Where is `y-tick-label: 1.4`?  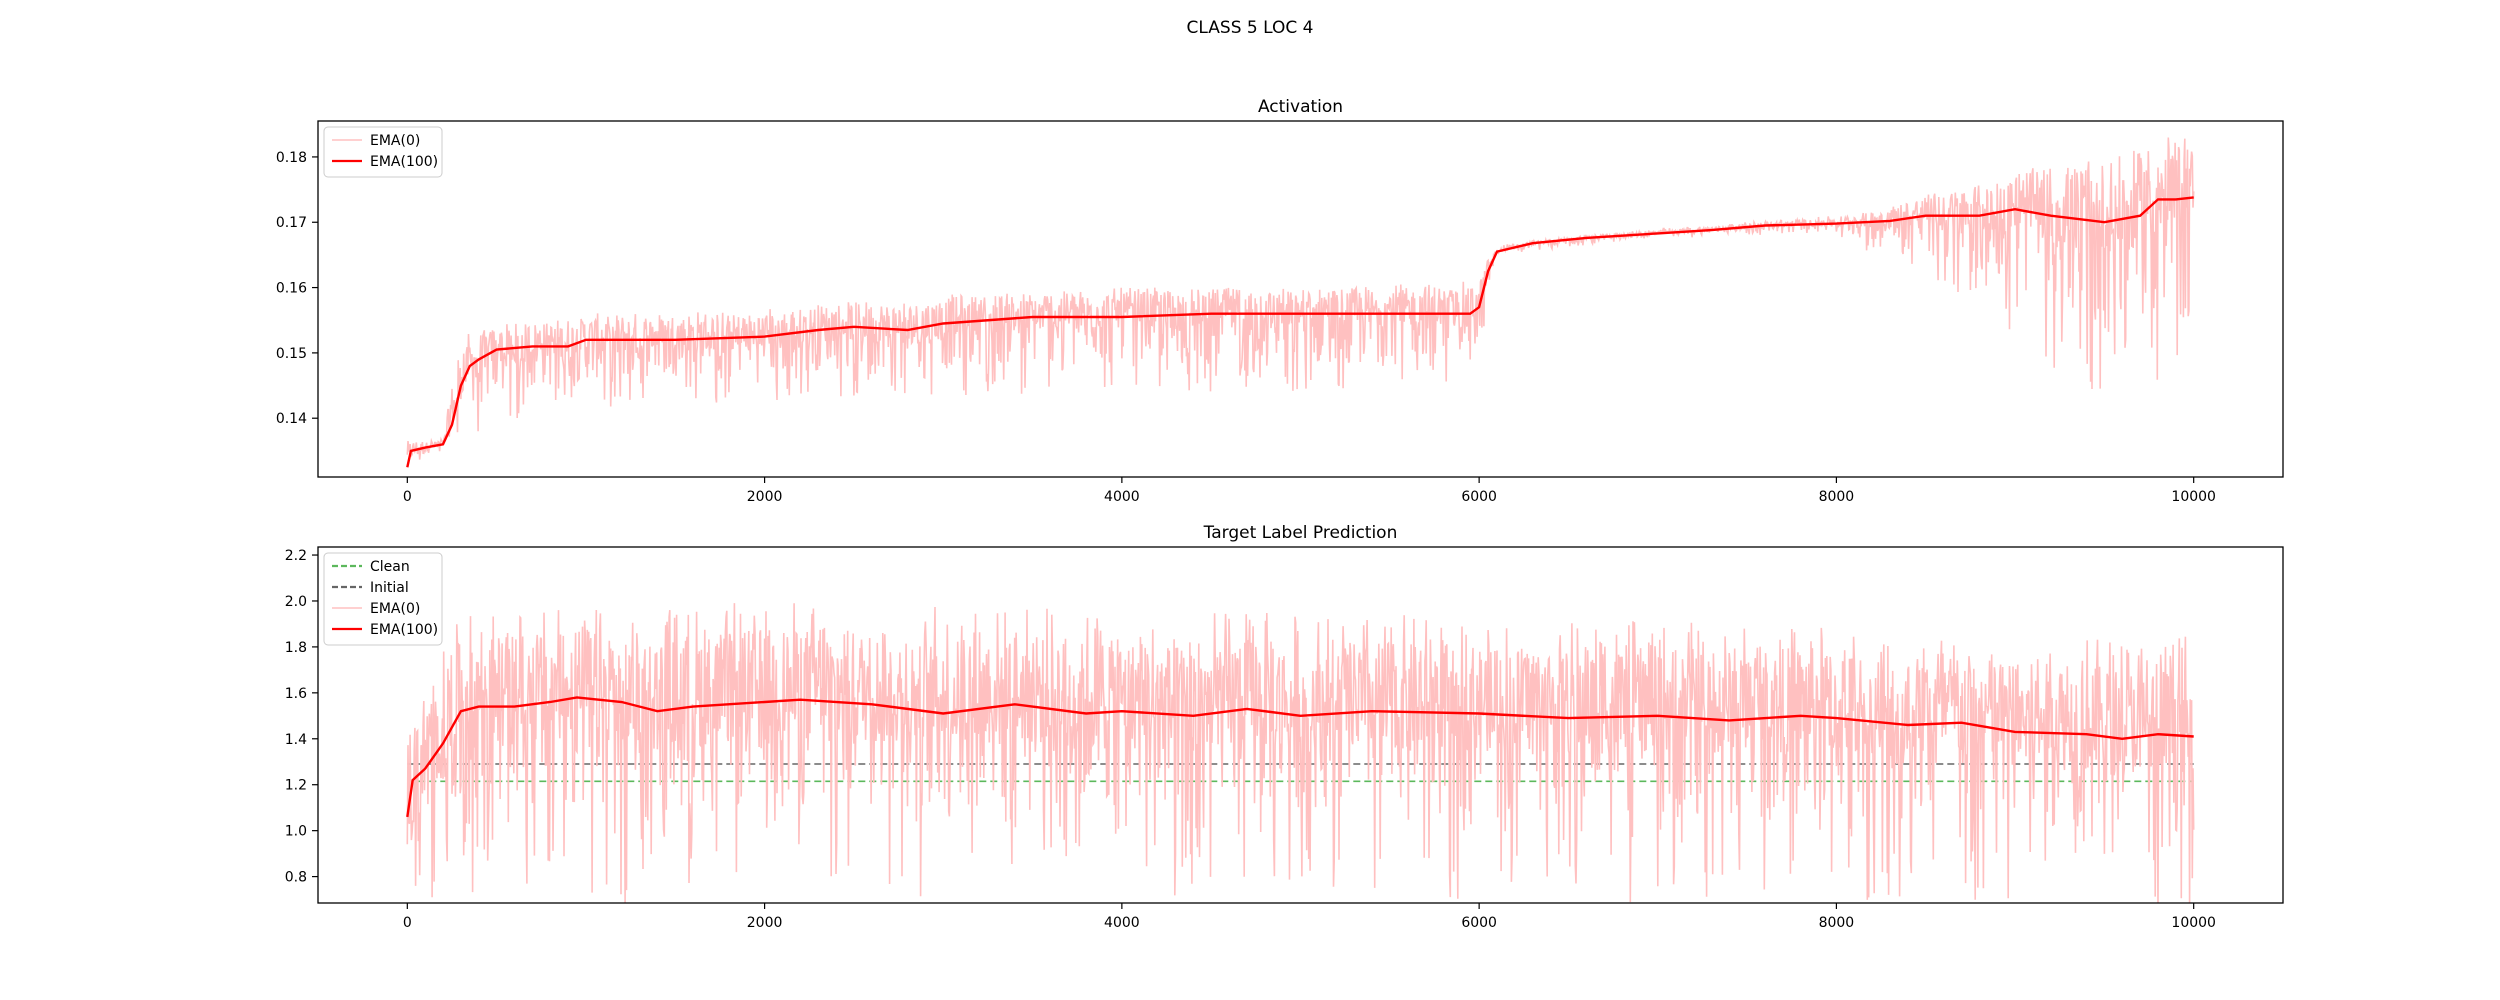
y-tick-label: 1.4 is located at coordinates (296, 740).